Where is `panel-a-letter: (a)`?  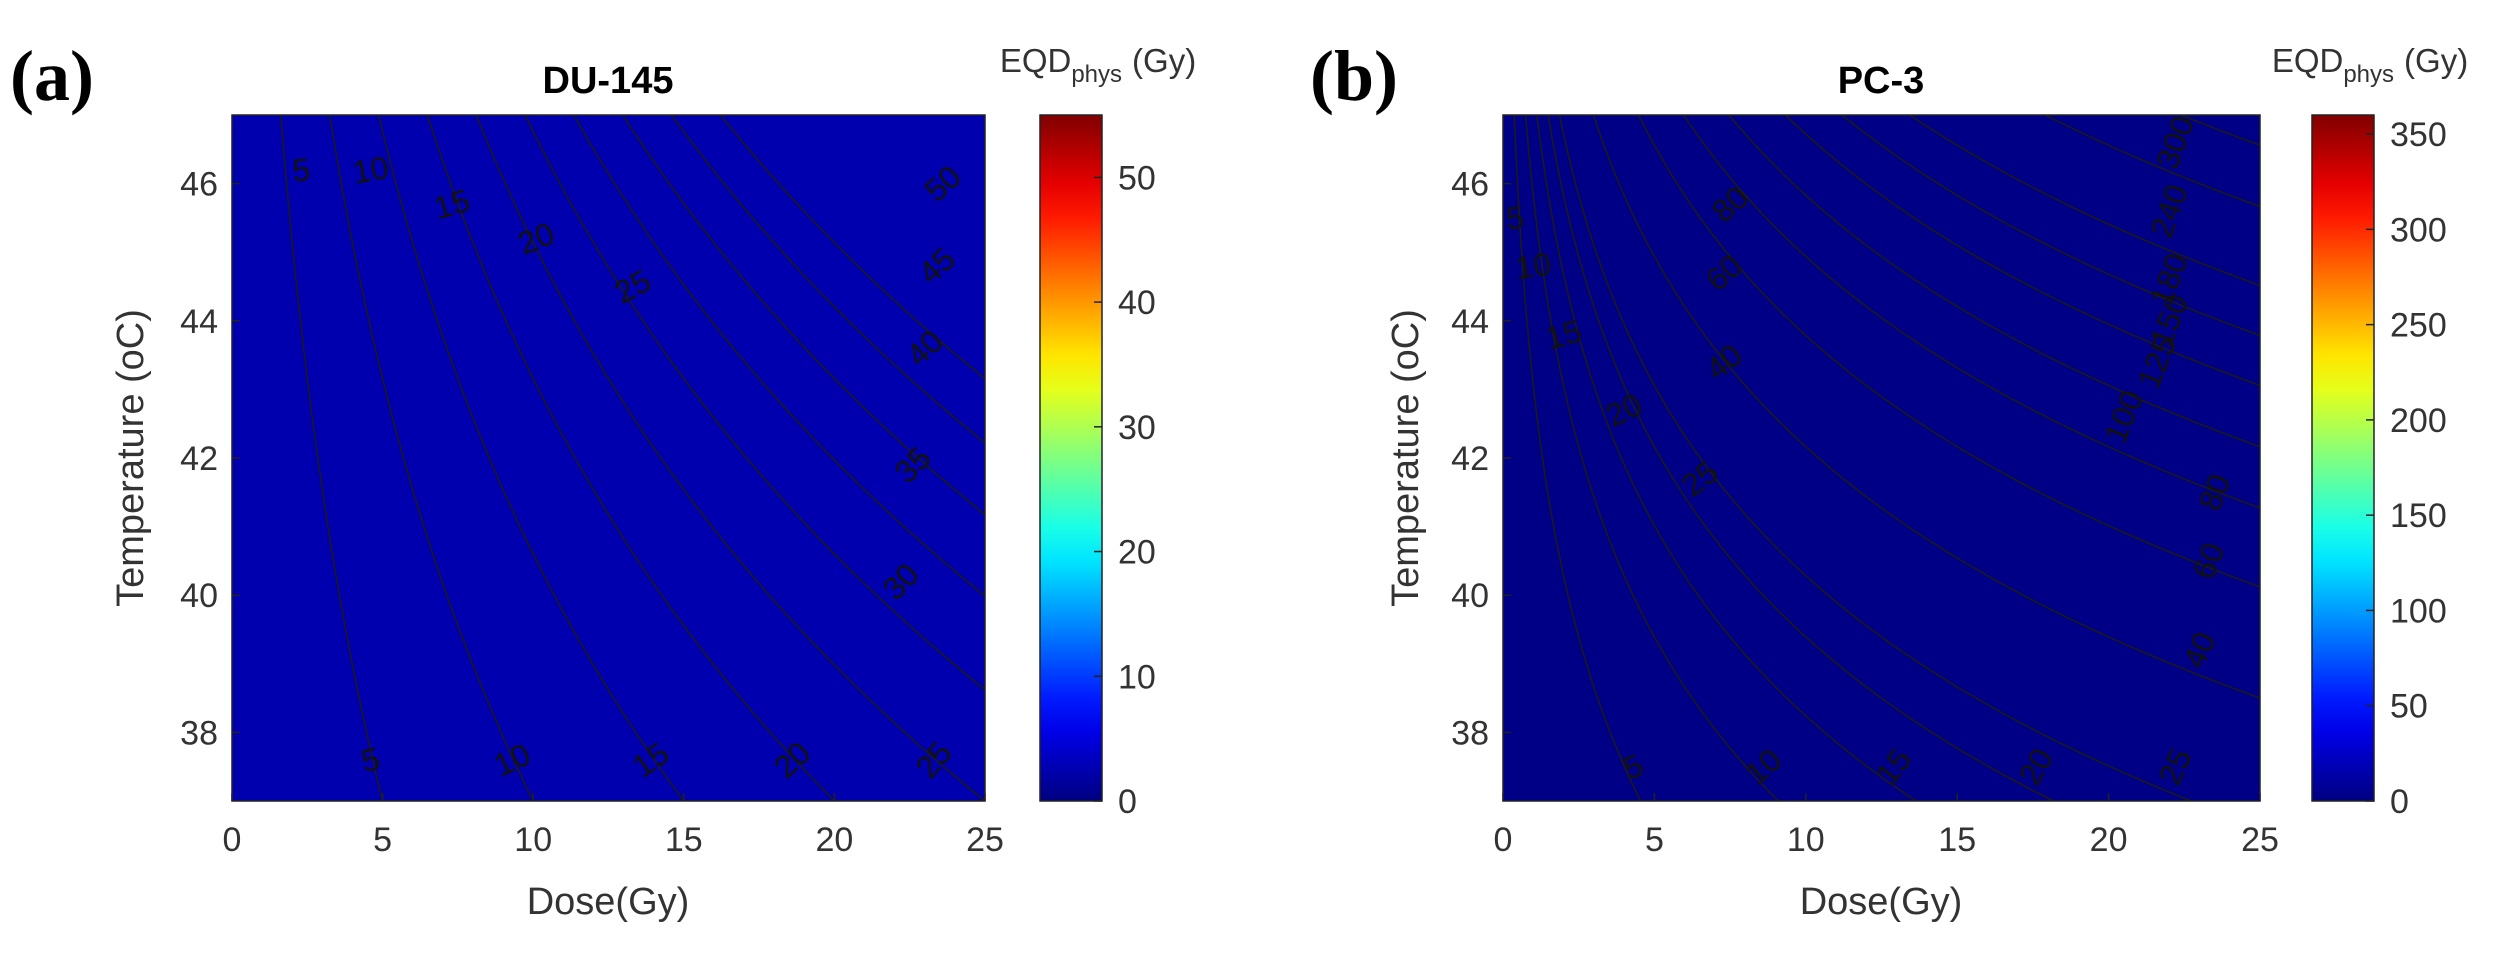
panel-a-letter: (a) is located at coordinates (52, 76).